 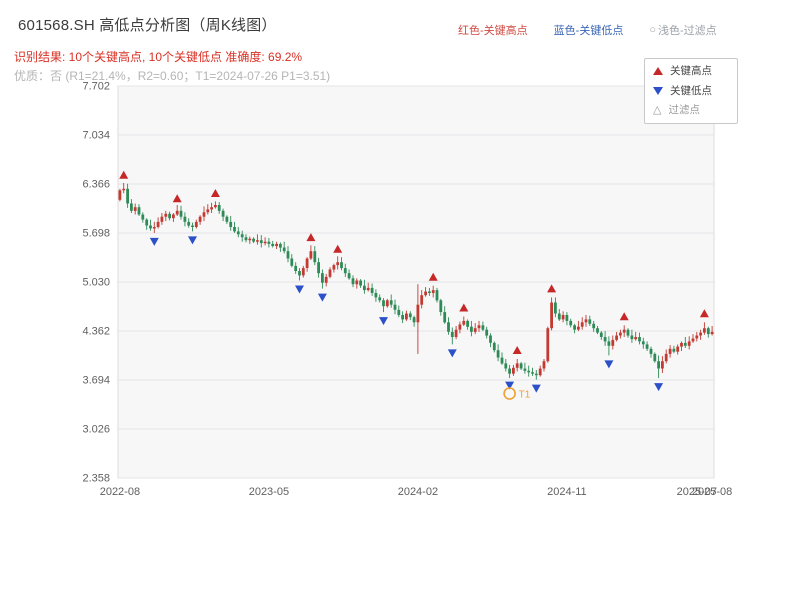 I want to click on top-legend-item-low: 蓝色-关键低点, so click(x=589, y=30).